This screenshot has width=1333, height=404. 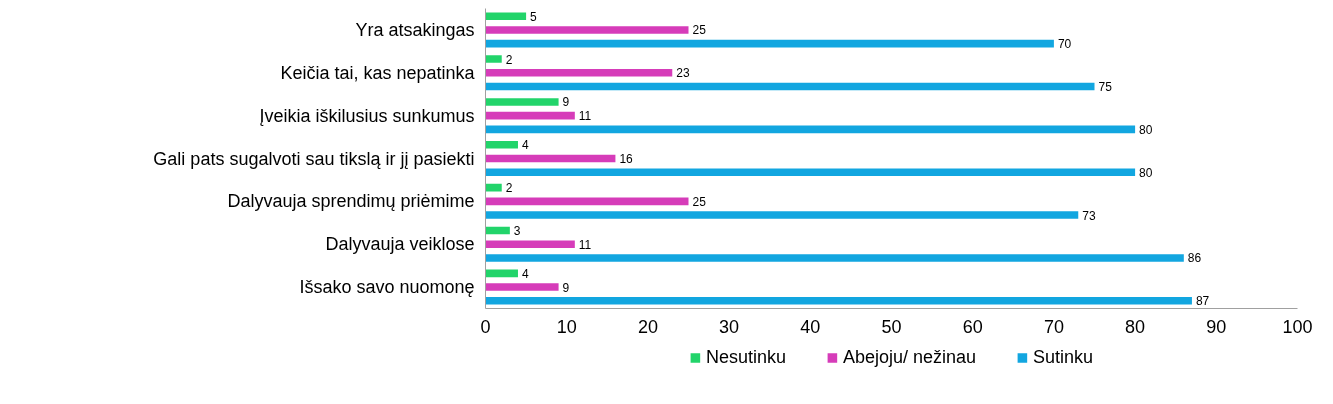 What do you see at coordinates (378, 72) in the screenshot?
I see `y-tick-label: Keičia tai, kas nepatinka` at bounding box center [378, 72].